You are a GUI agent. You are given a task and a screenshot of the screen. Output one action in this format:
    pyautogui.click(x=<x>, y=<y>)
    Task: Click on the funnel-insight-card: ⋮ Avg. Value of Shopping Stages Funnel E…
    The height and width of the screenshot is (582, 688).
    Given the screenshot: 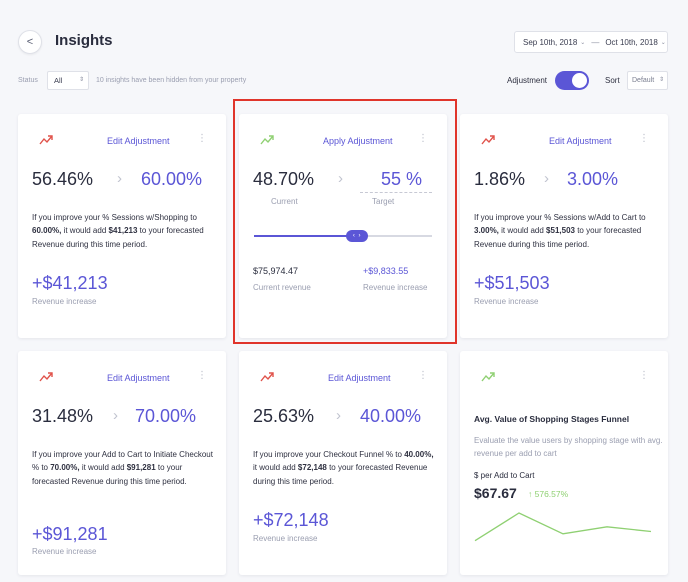 What is the action you would take?
    pyautogui.click(x=564, y=463)
    